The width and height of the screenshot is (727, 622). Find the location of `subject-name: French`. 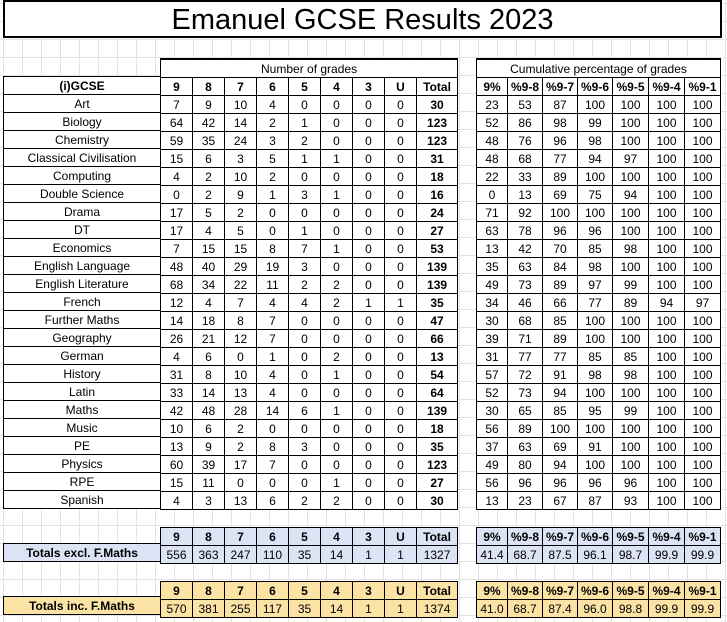

subject-name: French is located at coordinates (82, 301).